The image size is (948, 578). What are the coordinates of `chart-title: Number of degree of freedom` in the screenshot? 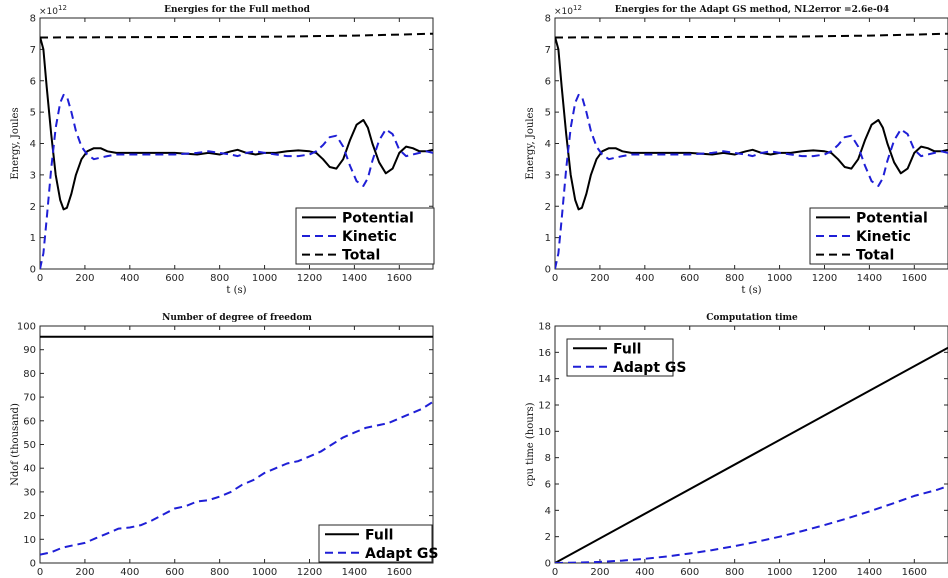 It's located at (237, 318).